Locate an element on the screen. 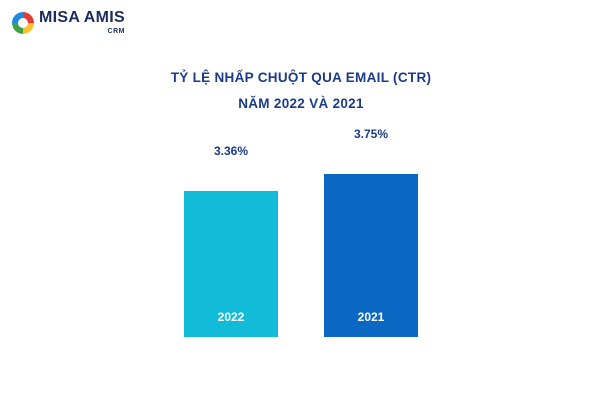  chart-title: TỶ LỆ NHẤP CHUỘT QUA EMAIL (CTR) is located at coordinates (301, 77).